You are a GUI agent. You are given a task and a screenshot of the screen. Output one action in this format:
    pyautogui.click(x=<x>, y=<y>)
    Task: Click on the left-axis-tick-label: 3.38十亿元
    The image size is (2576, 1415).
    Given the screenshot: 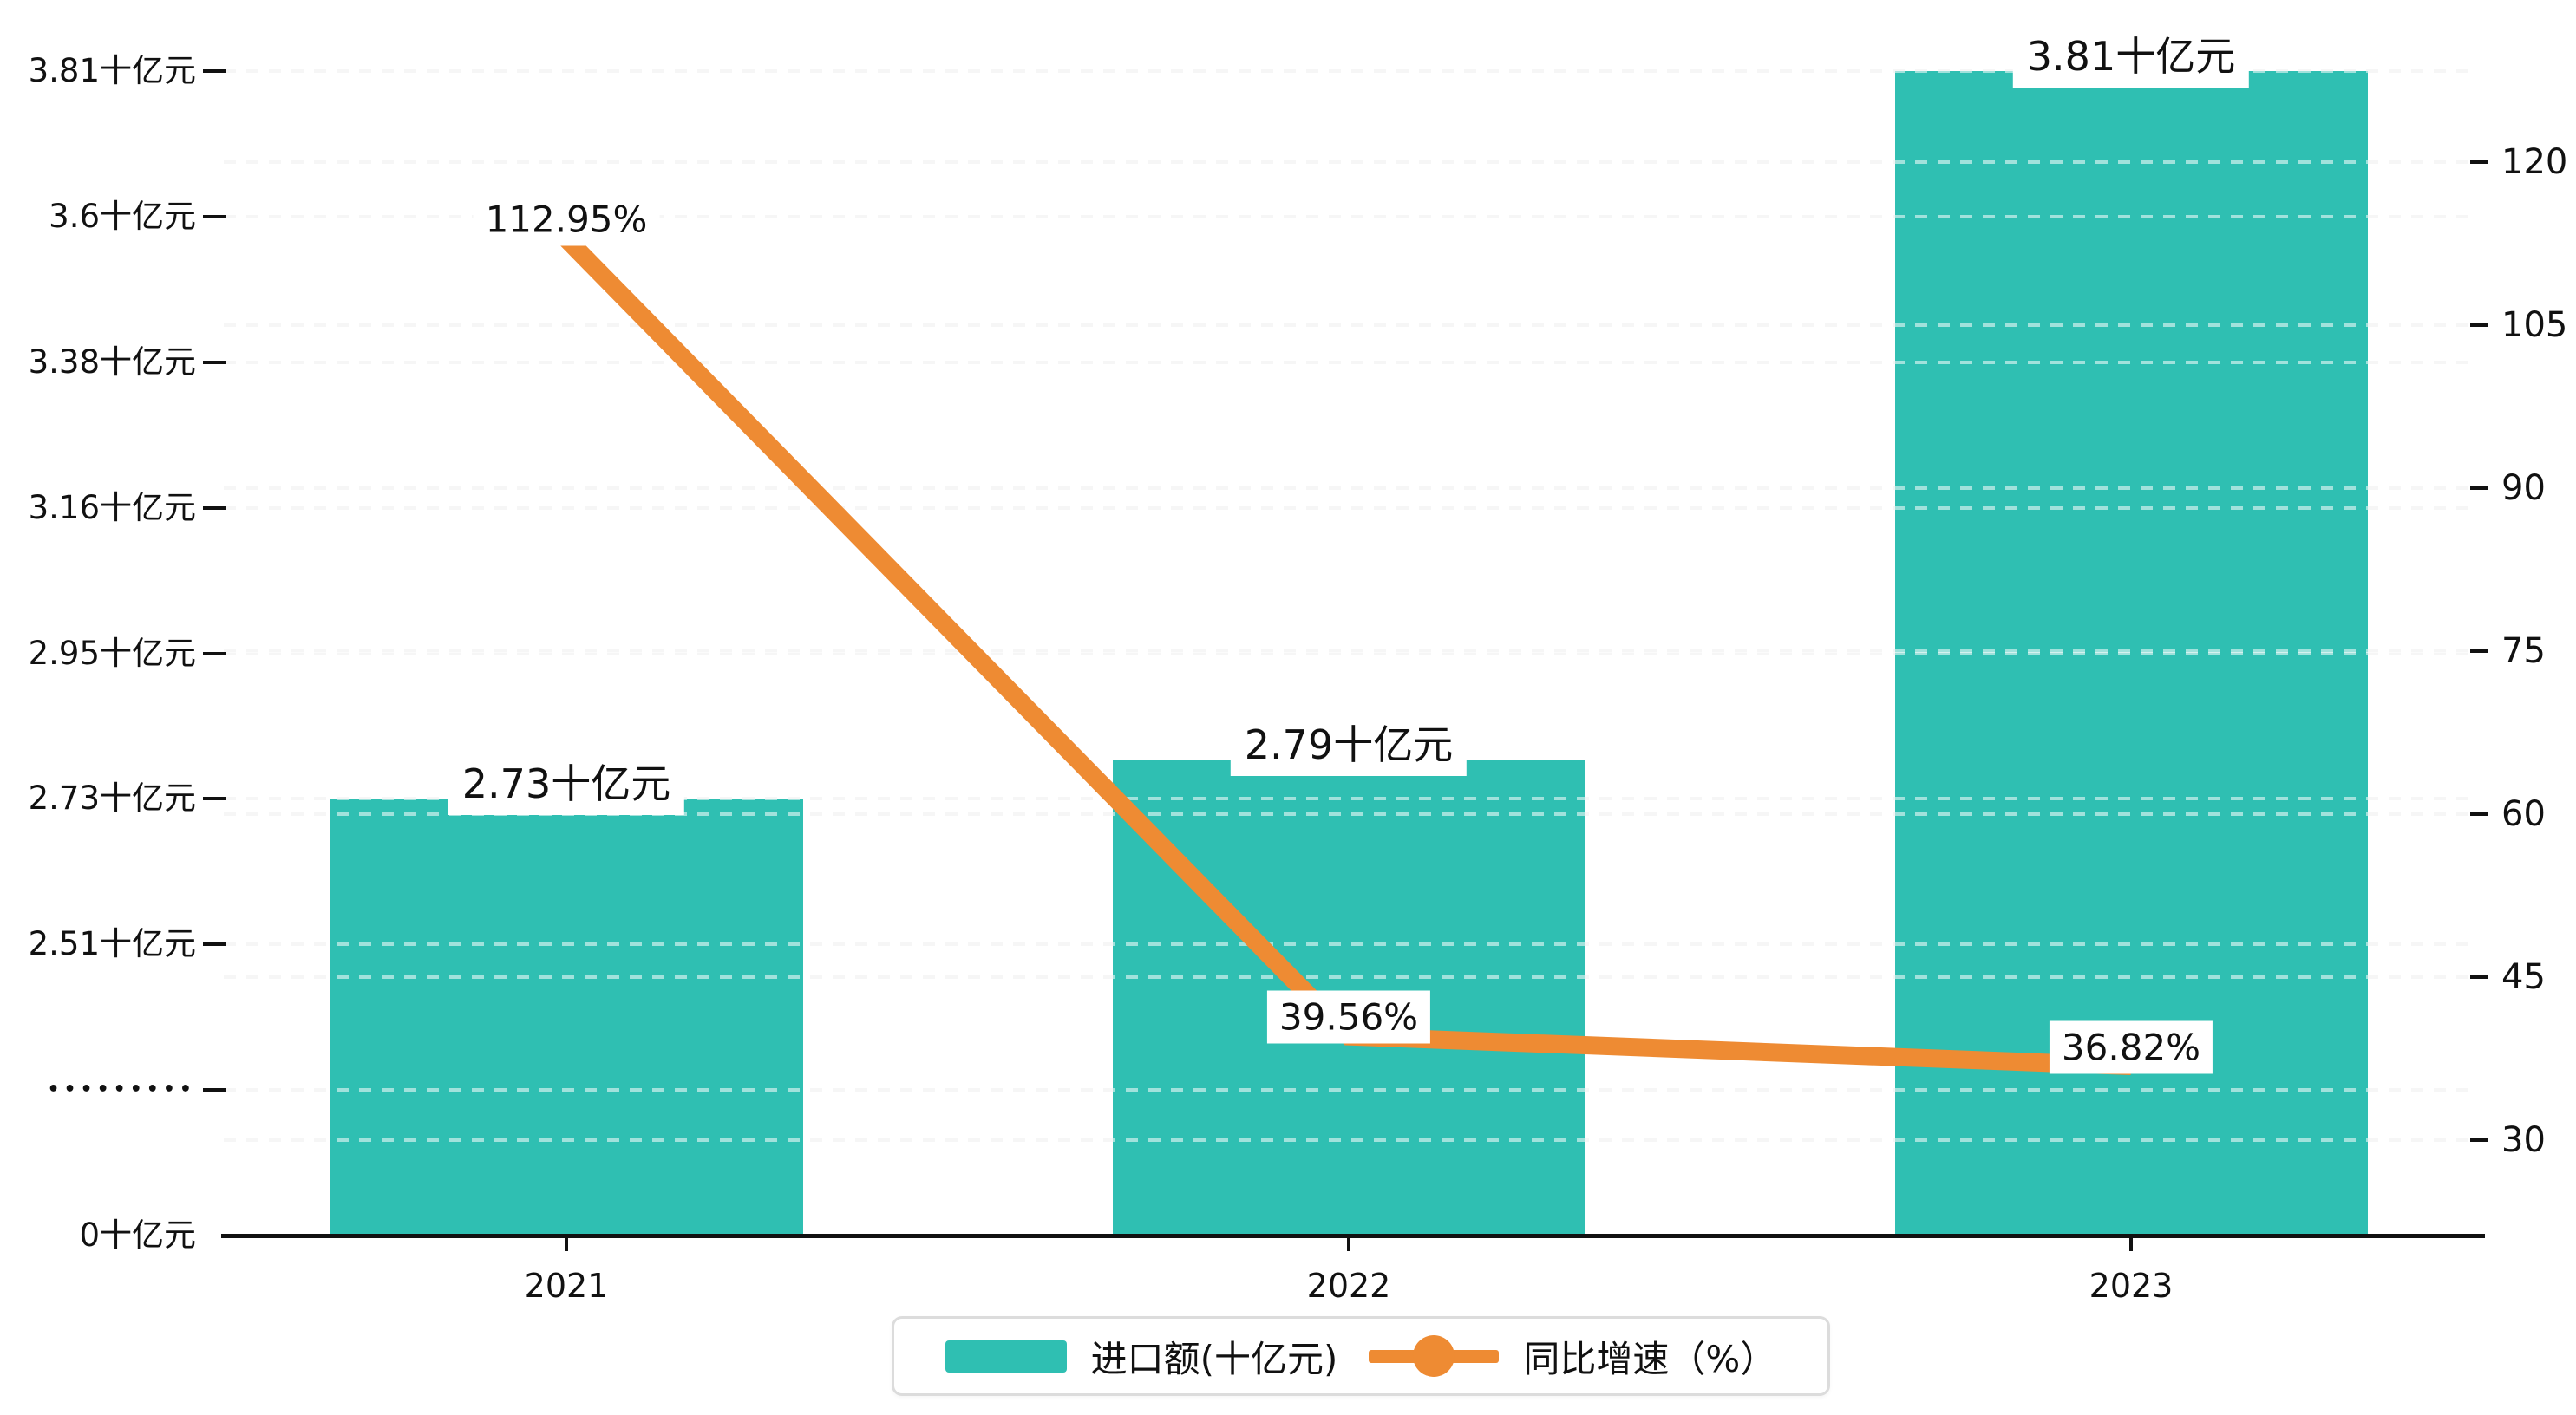 What is the action you would take?
    pyautogui.click(x=112, y=361)
    